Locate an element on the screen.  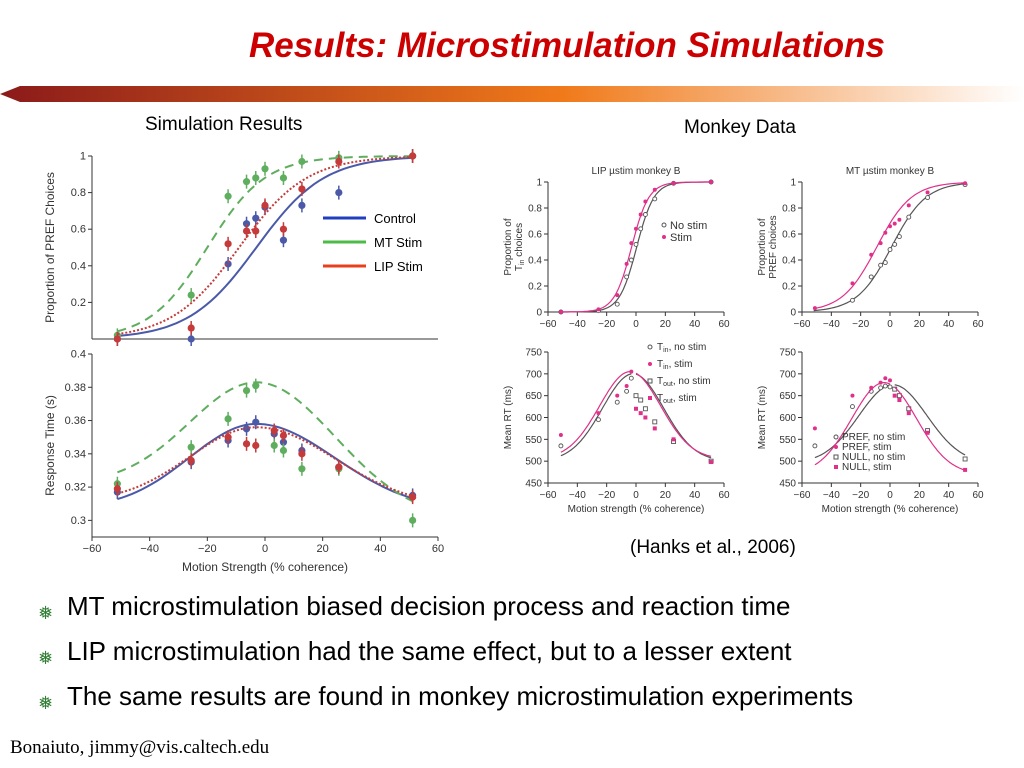
legend-label: Tin, no stim is located at coordinates (681, 348).